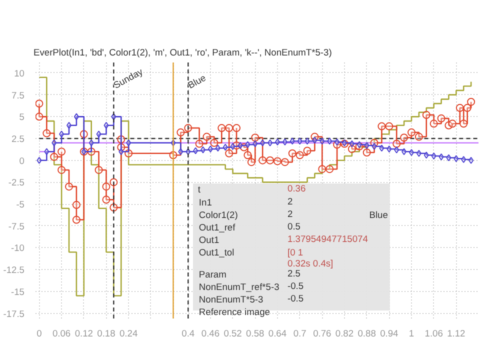 The width and height of the screenshot is (480, 360). Describe the element at coordinates (39, 333) in the screenshot. I see `x-tick-label: 0` at that location.